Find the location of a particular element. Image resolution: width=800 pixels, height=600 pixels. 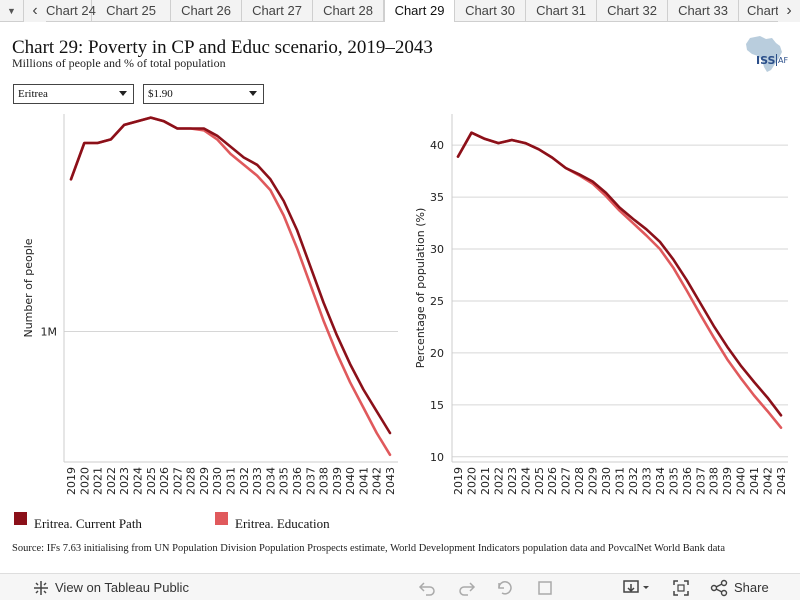

legend-label: Eritrea. Current Path is located at coordinates (88, 523).